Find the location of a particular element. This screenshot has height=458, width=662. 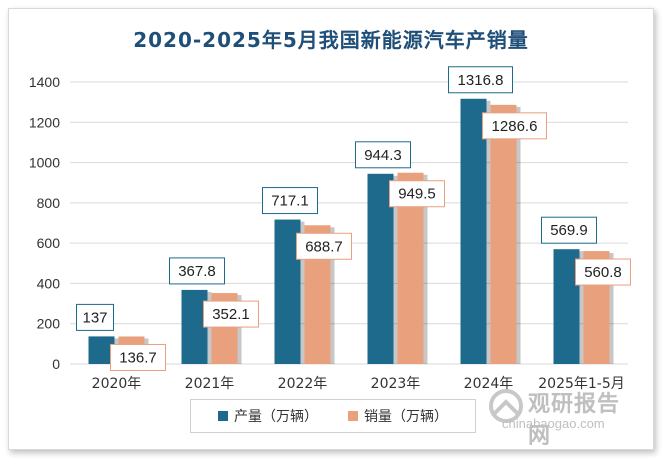

data-label-sales: 949.5 is located at coordinates (417, 194).